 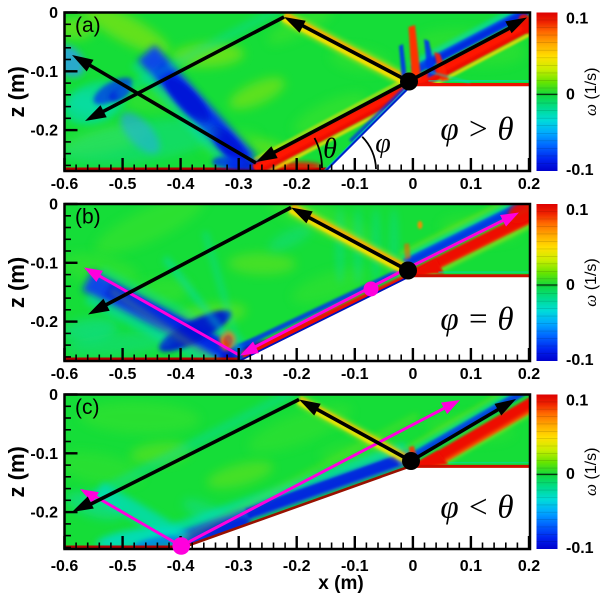 What do you see at coordinates (476, 320) in the screenshot?
I see `svg-text: φ = θ` at bounding box center [476, 320].